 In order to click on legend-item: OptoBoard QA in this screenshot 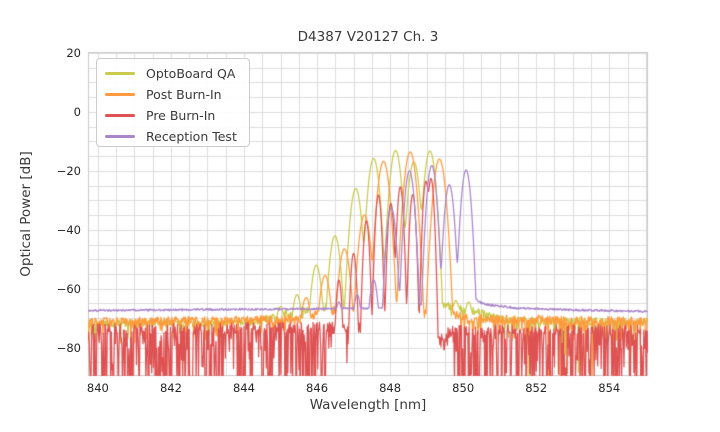, I will do `click(177, 73)`.